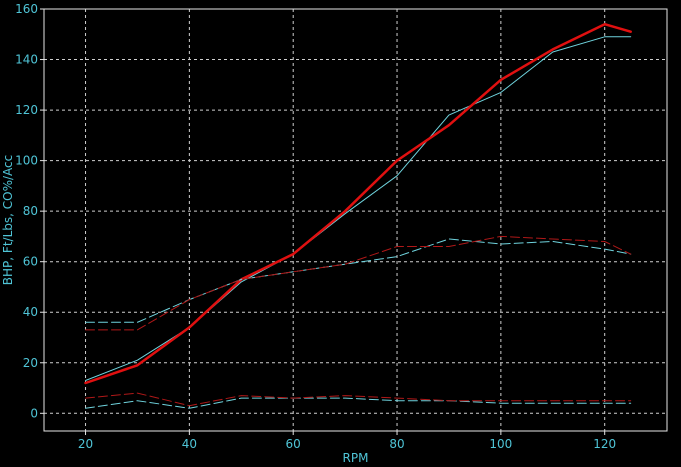 This screenshot has width=681, height=467. I want to click on x-tick-label: 80, so click(396, 444).